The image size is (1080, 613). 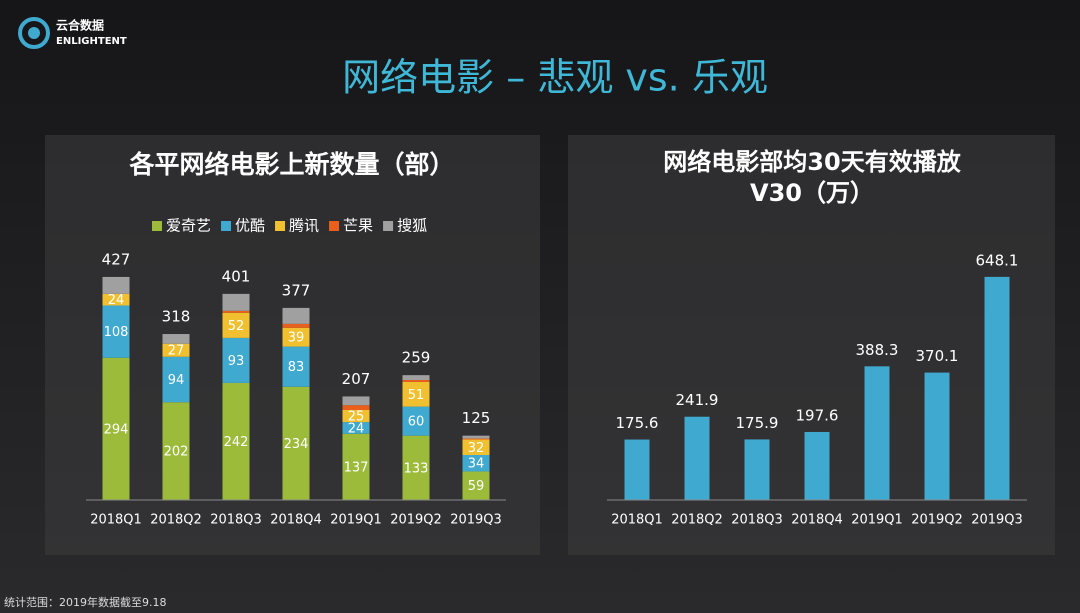 I want to click on segment-label: 94, so click(x=176, y=380).